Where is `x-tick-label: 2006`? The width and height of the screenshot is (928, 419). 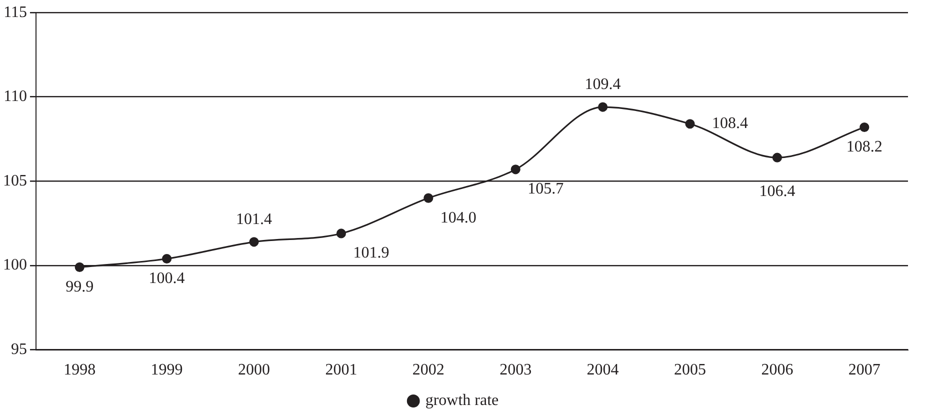 x-tick-label: 2006 is located at coordinates (777, 370).